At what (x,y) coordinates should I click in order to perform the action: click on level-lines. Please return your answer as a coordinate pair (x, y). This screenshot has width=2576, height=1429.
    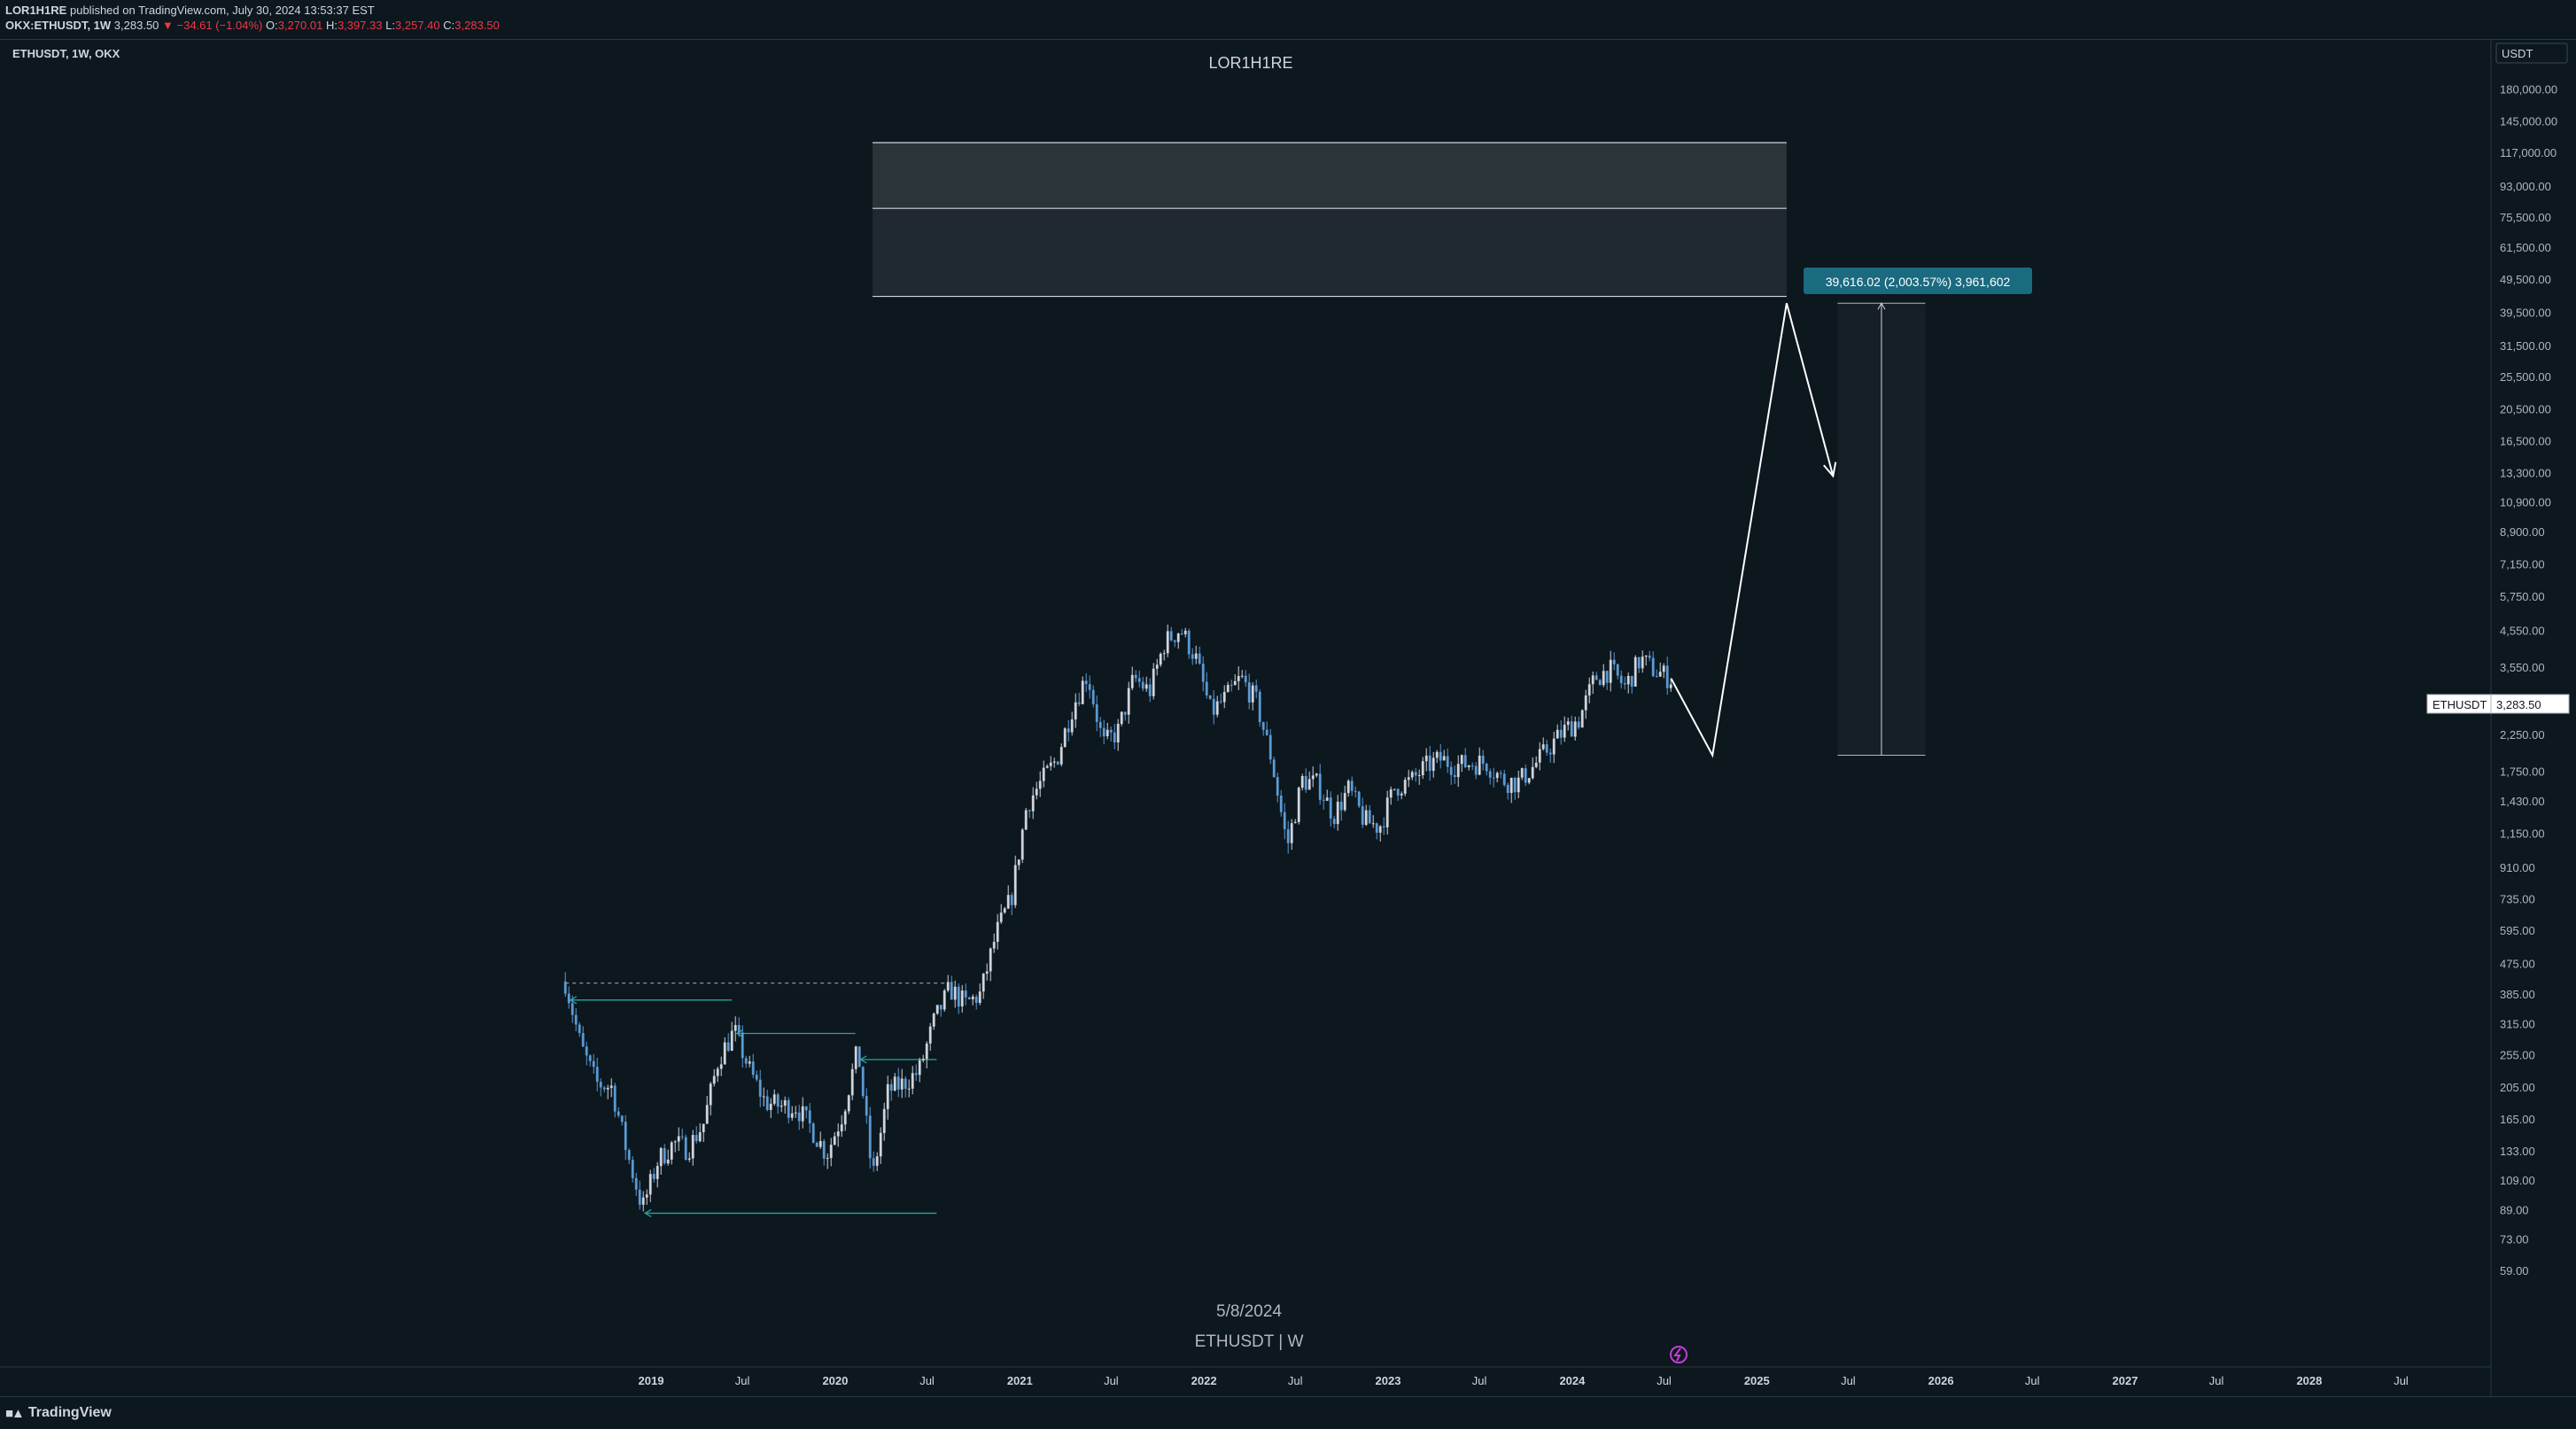
    Looking at the image, I should click on (756, 1100).